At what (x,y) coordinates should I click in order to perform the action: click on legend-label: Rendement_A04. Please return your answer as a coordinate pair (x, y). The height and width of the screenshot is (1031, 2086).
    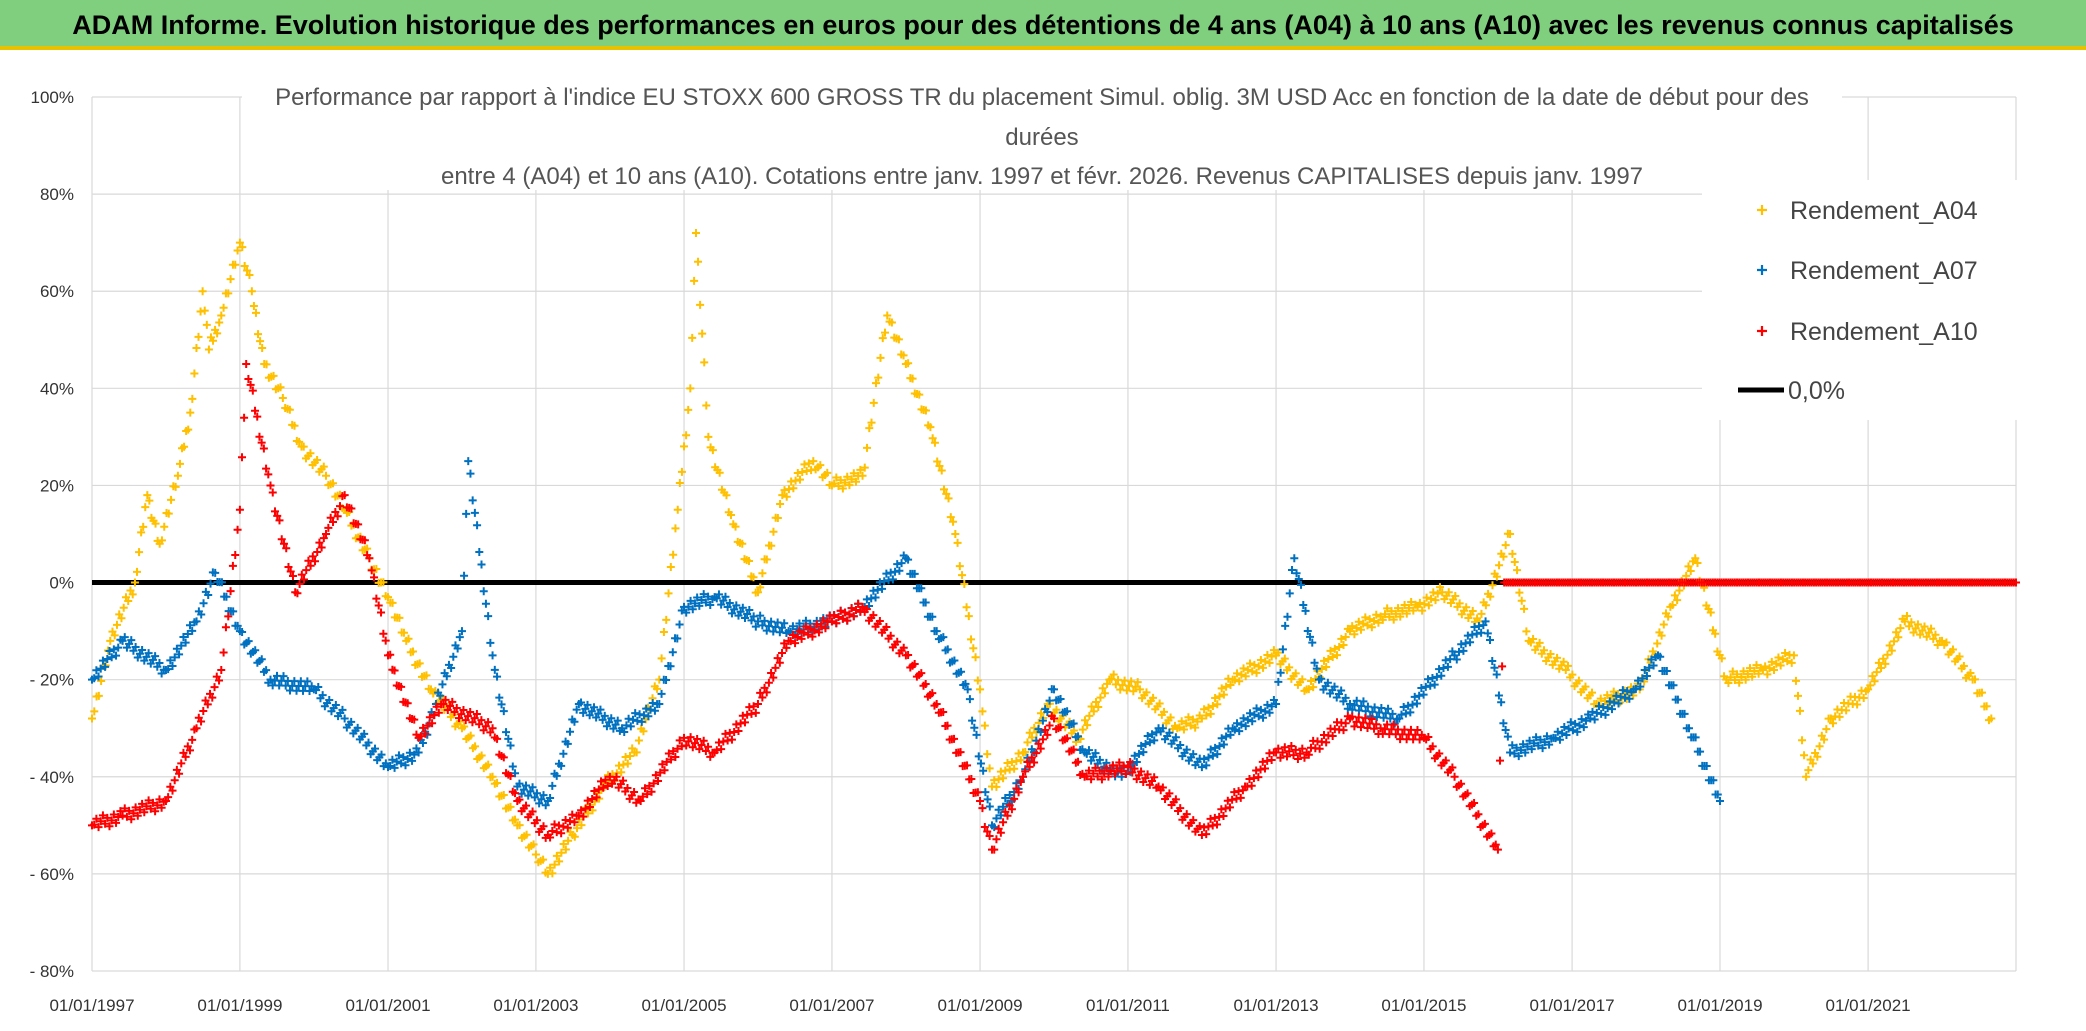
    Looking at the image, I should click on (1884, 211).